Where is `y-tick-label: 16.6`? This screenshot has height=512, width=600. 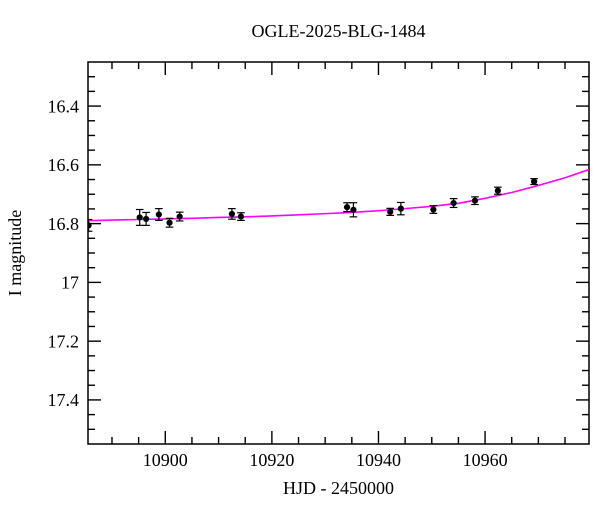 y-tick-label: 16.6 is located at coordinates (64, 165).